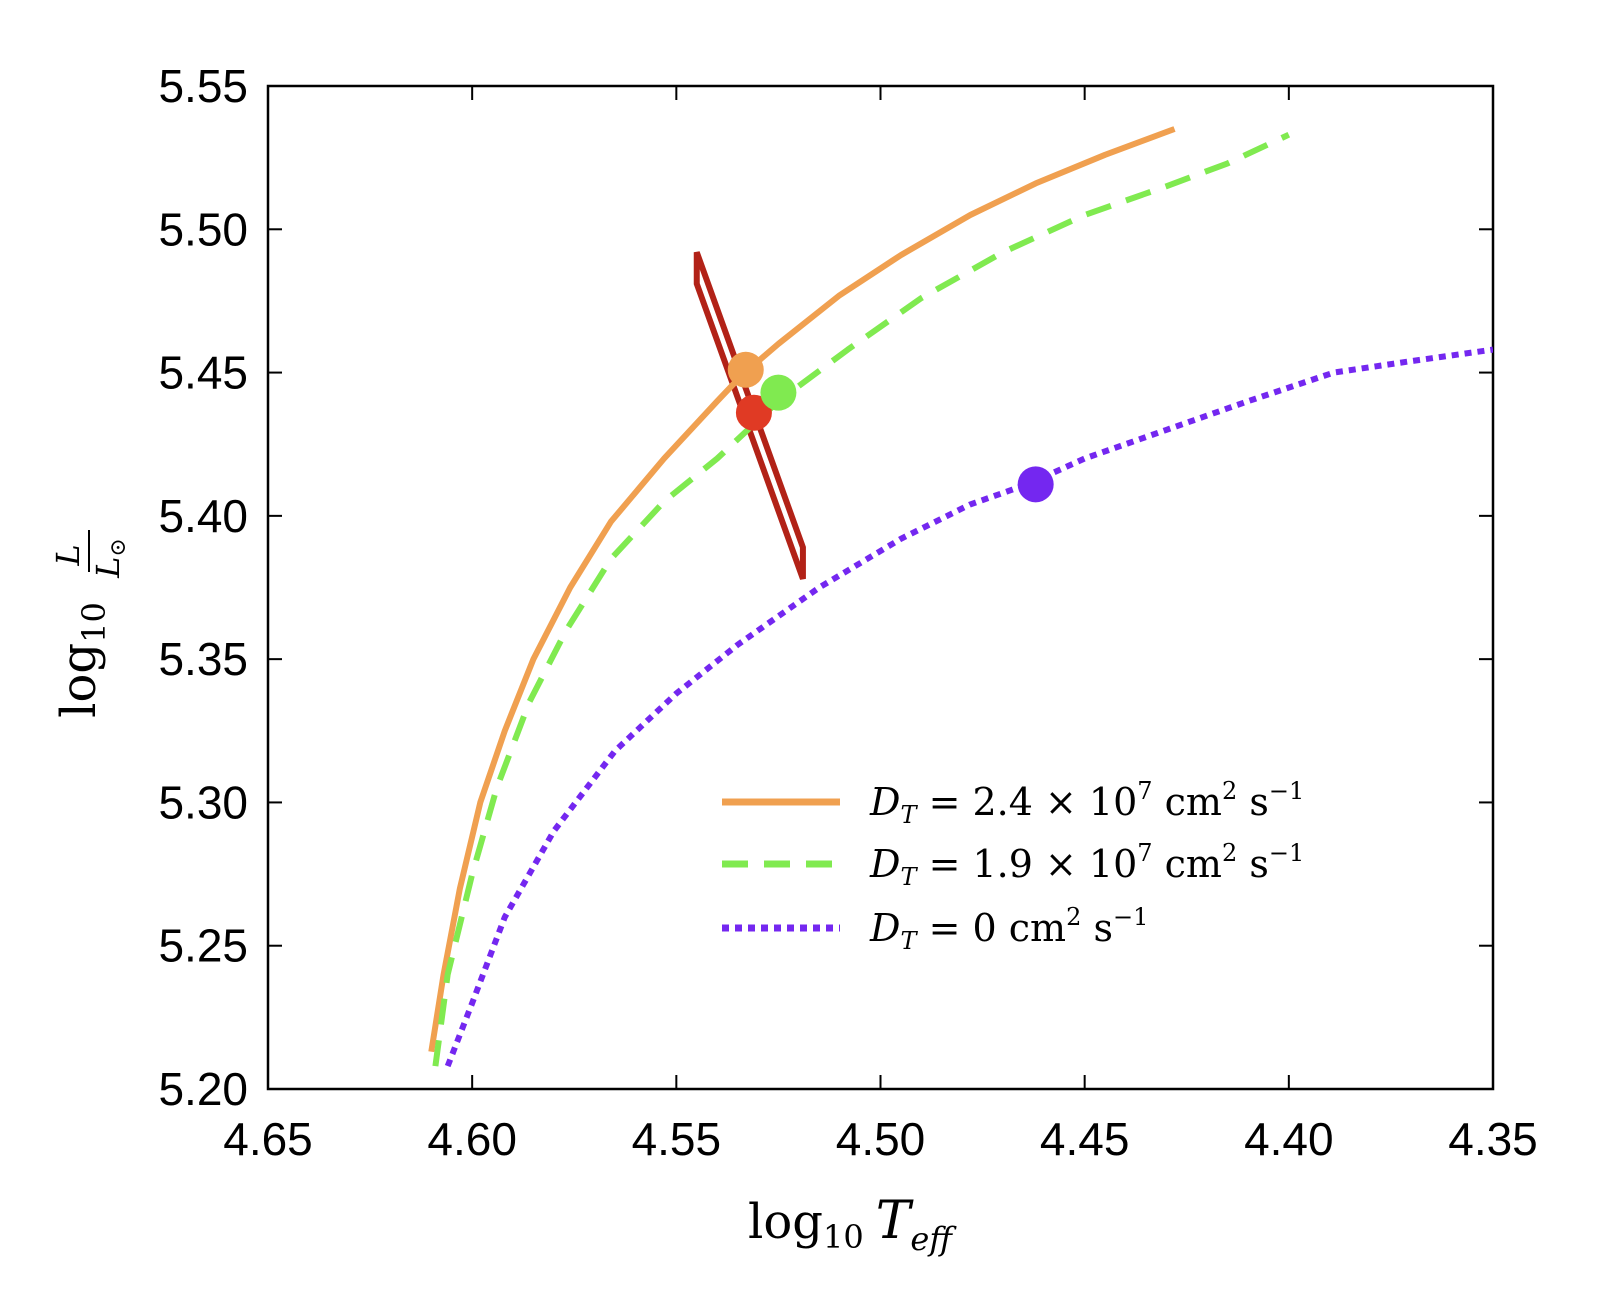 The image size is (1616, 1292). I want to click on observation-error-box, so click(749, 415).